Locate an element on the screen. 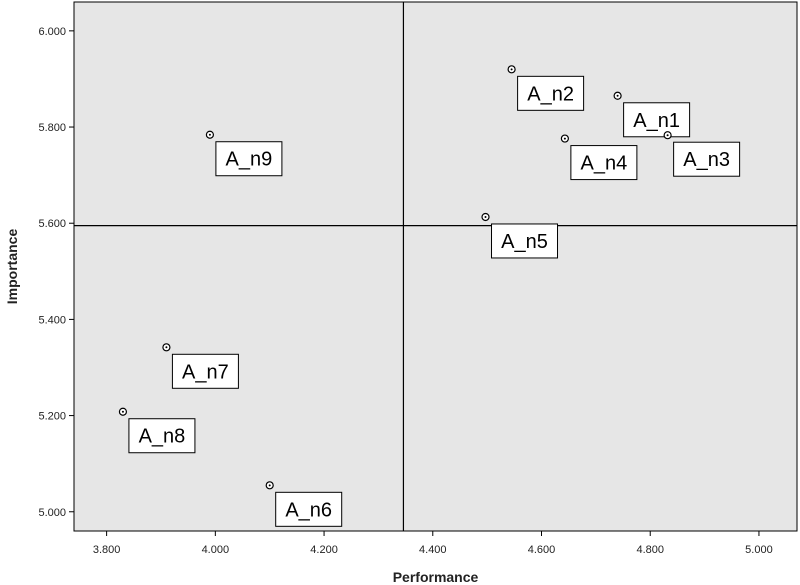  x-tick-label: 4.800 is located at coordinates (650, 550).